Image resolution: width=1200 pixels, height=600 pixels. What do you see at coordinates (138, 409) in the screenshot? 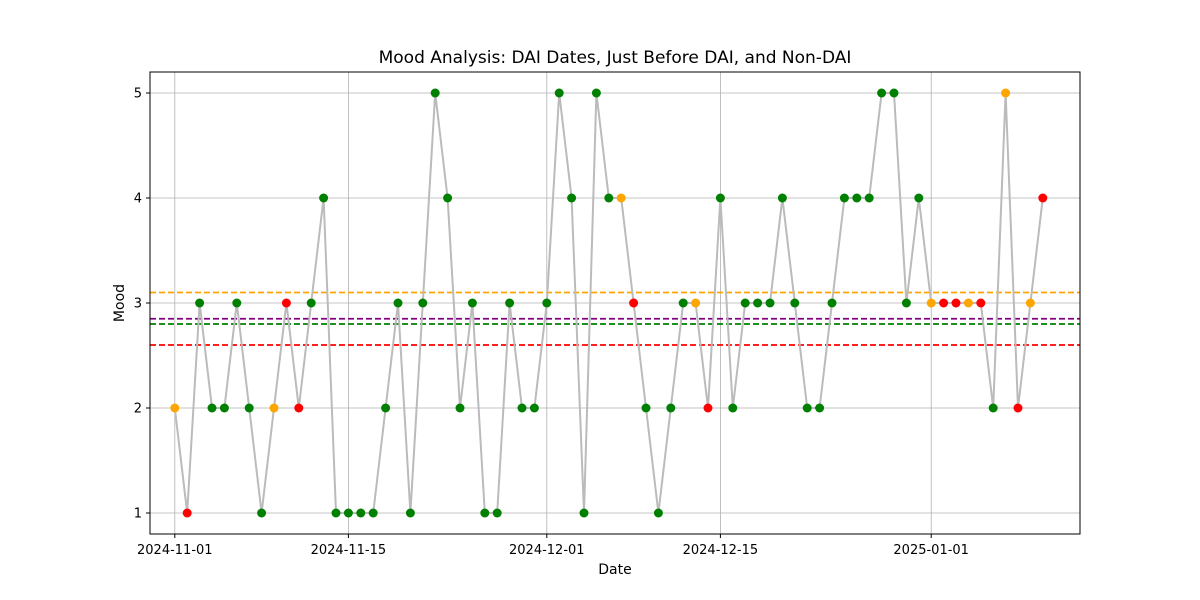
I see `y-tick-label: 2` at bounding box center [138, 409].